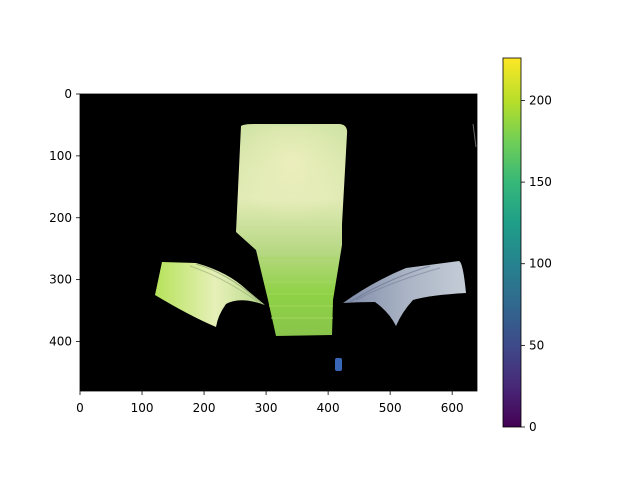 The image size is (640, 480). I want to click on x-tick-label: 0, so click(80, 408).